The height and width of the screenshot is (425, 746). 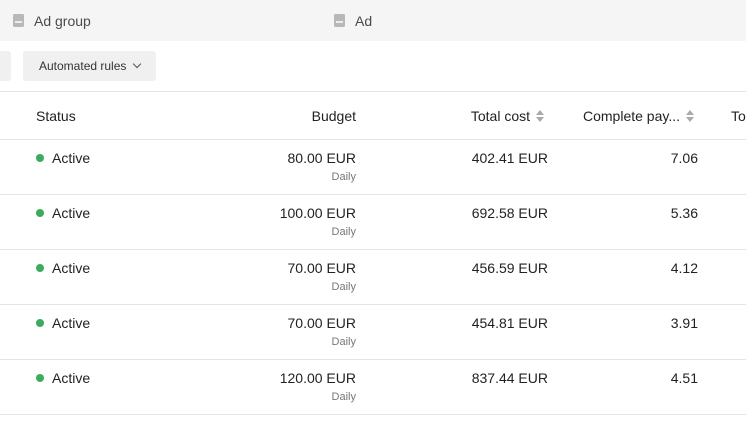 I want to click on column-header-label: Total cost, so click(x=500, y=115).